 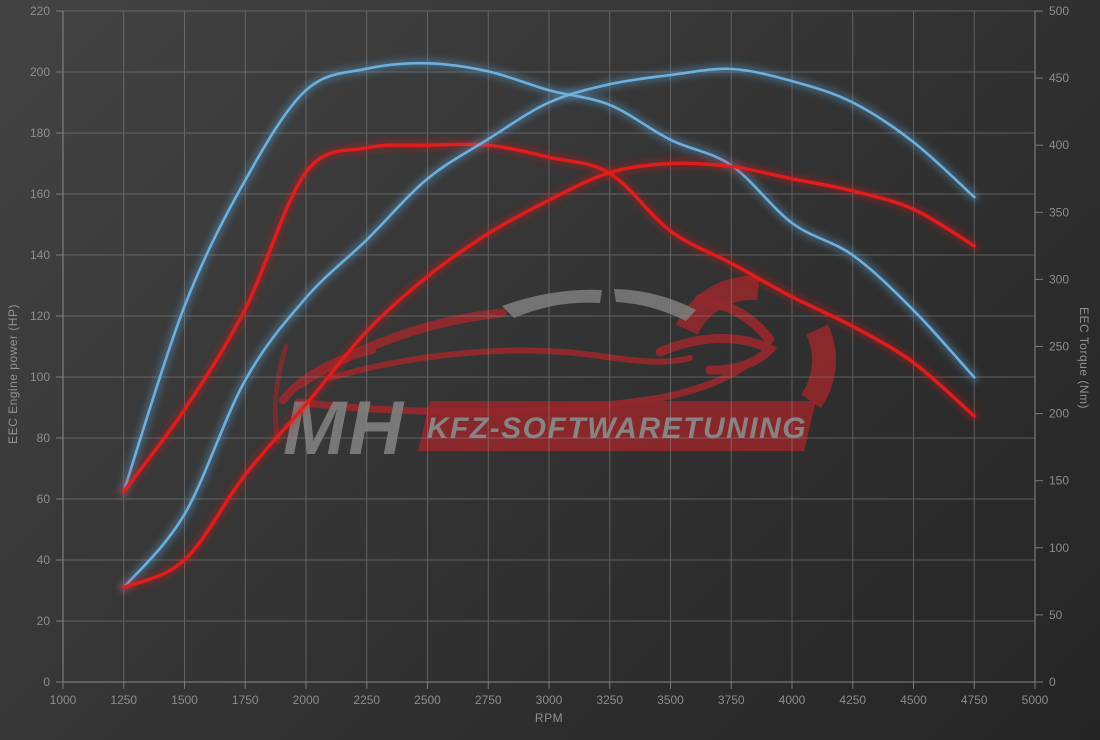 I want to click on x-tick-label: 1500, so click(x=184, y=700).